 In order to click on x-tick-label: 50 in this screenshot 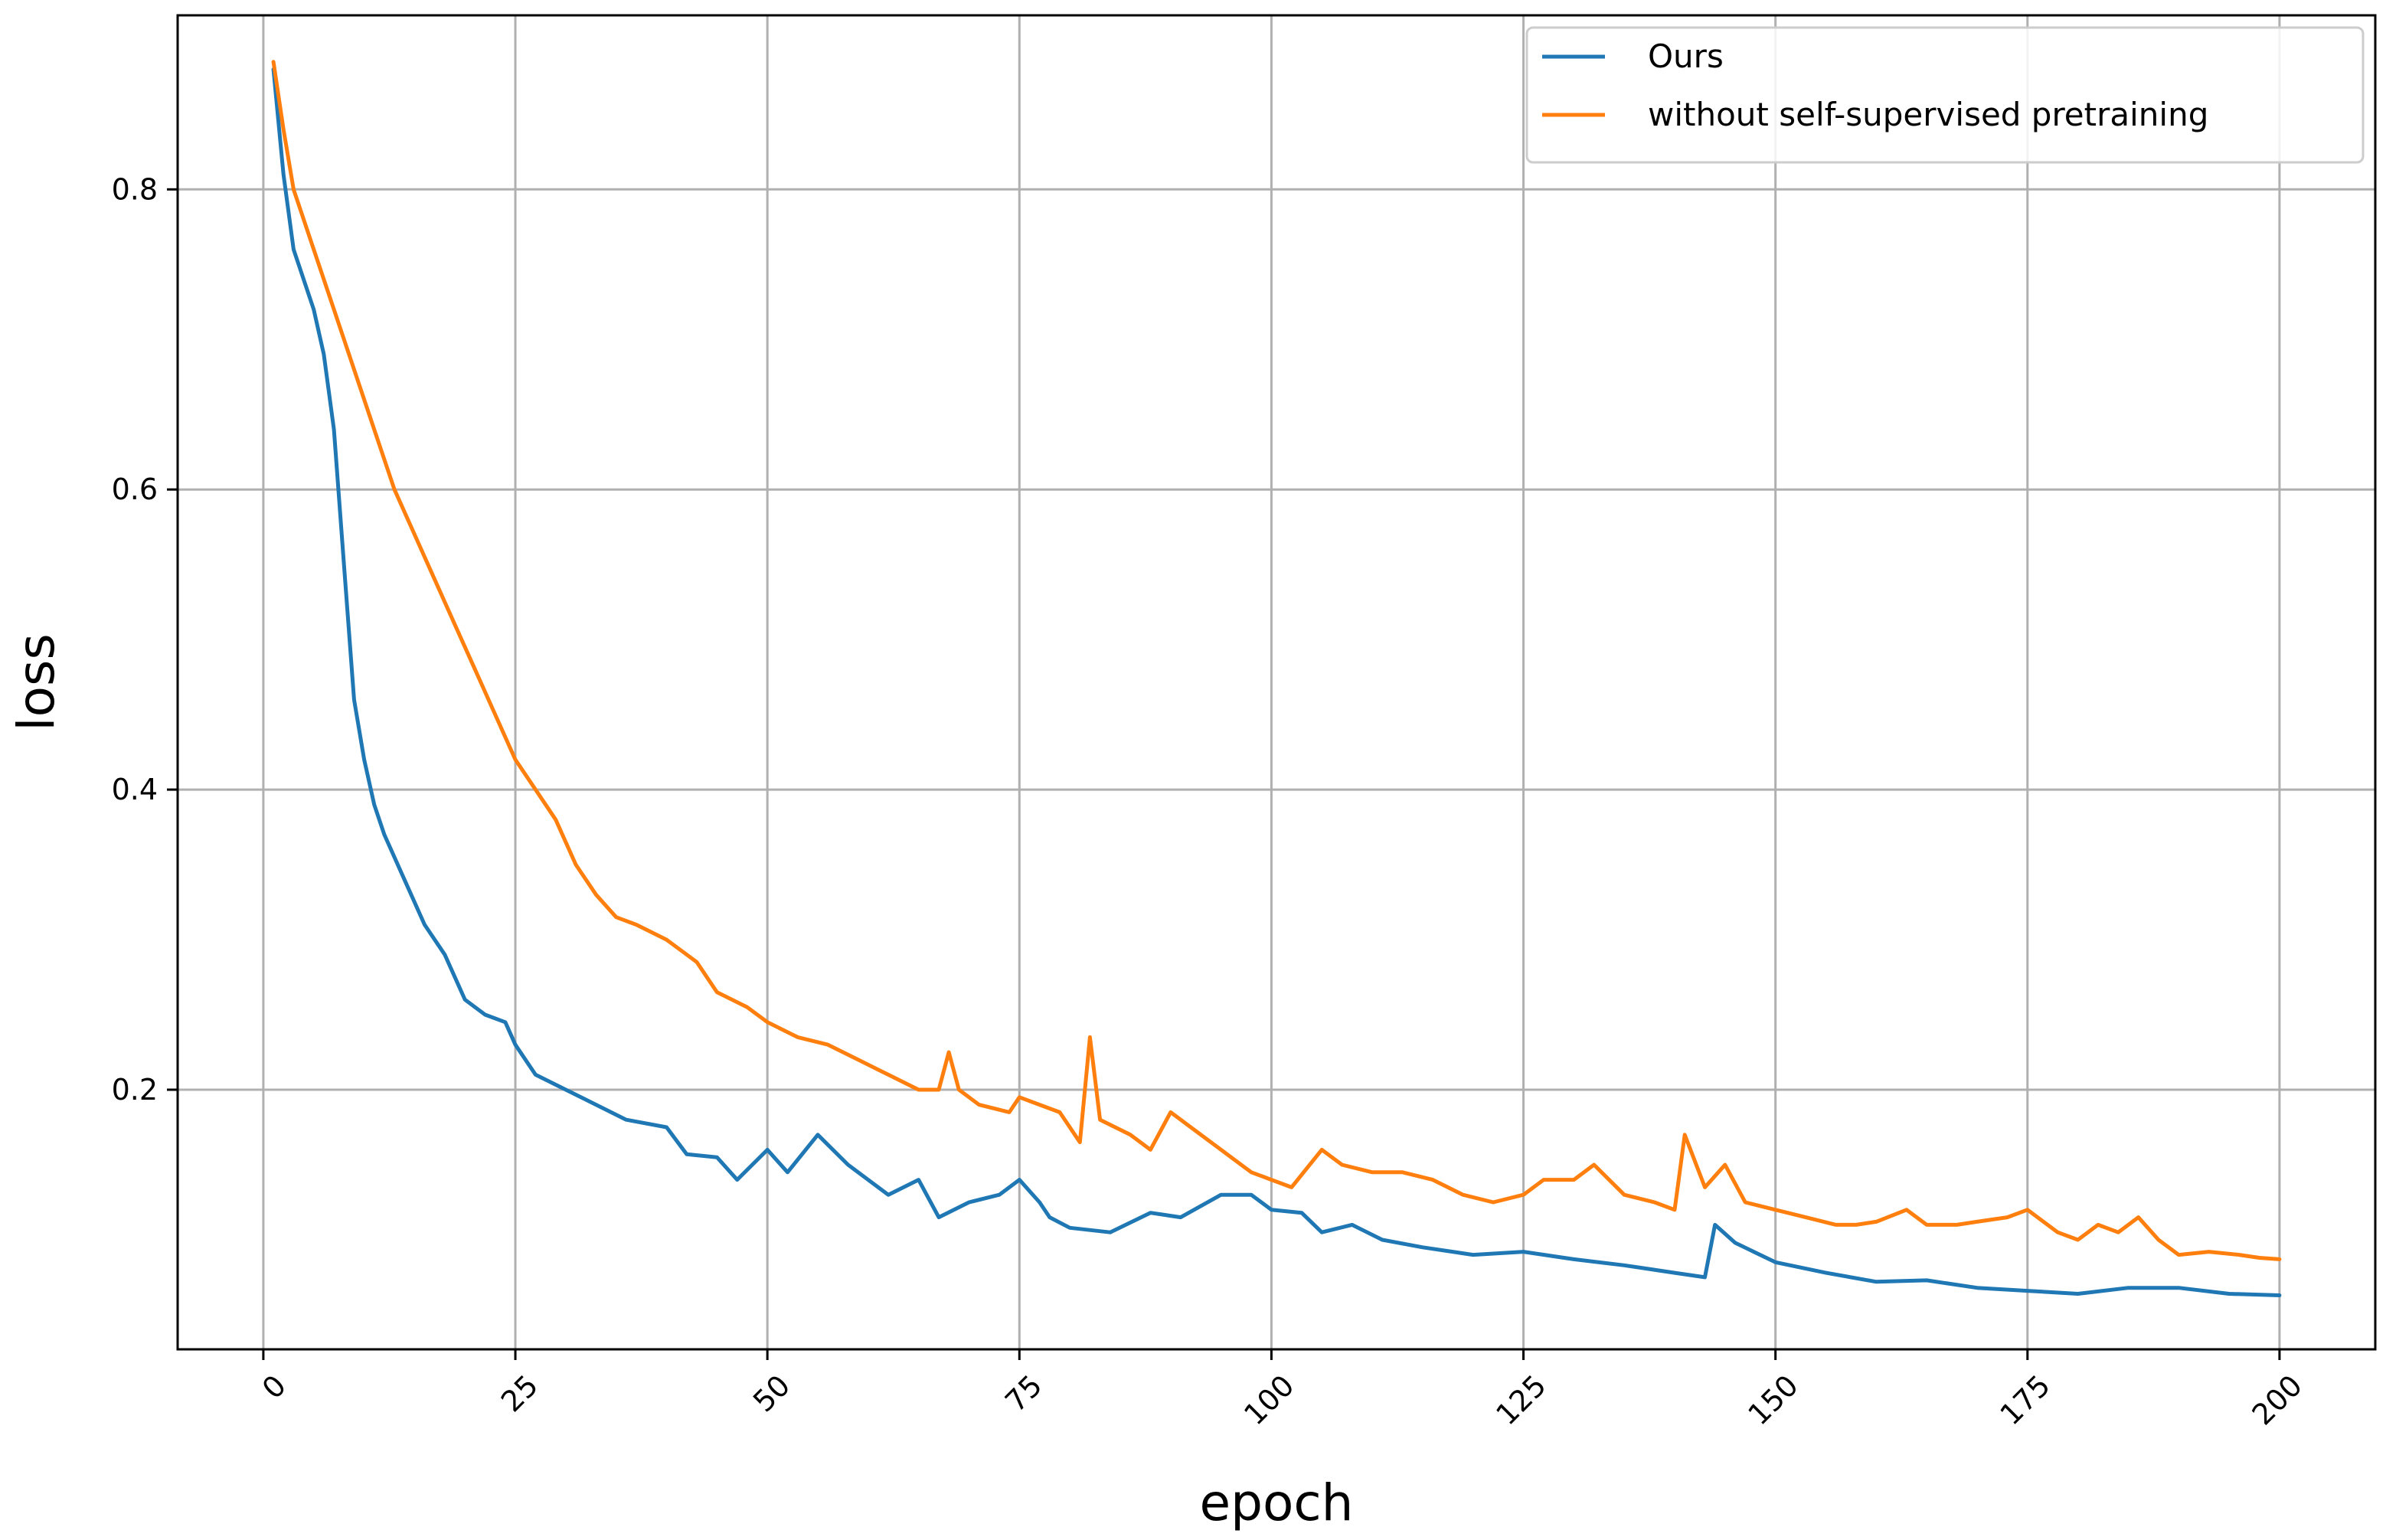, I will do `click(771, 1393)`.